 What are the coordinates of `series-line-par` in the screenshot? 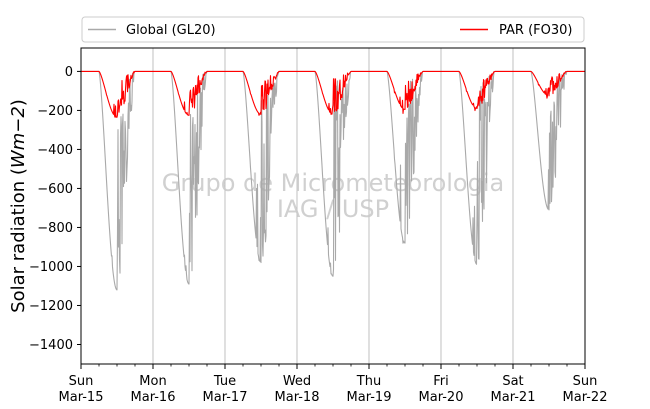 It's located at (333, 94).